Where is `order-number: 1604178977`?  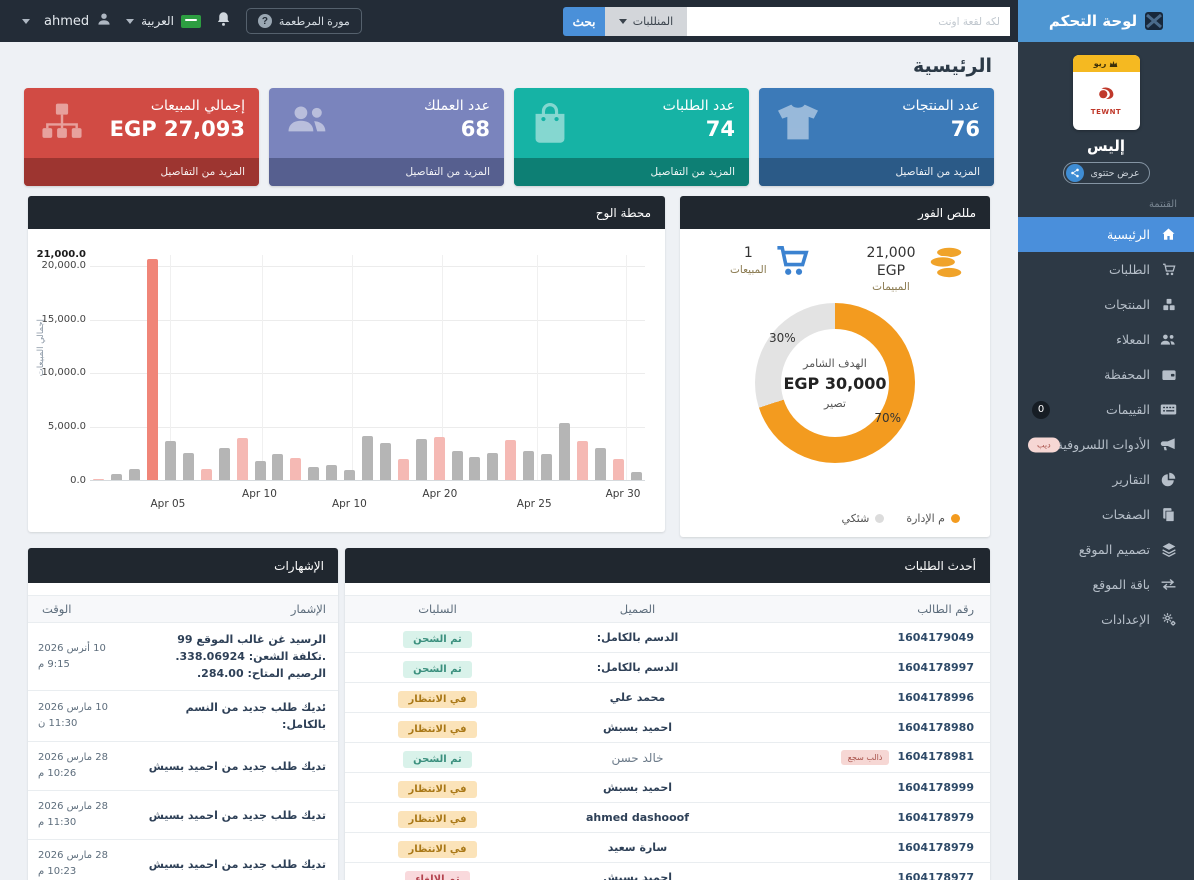
order-number: 1604178977 is located at coordinates (867, 871).